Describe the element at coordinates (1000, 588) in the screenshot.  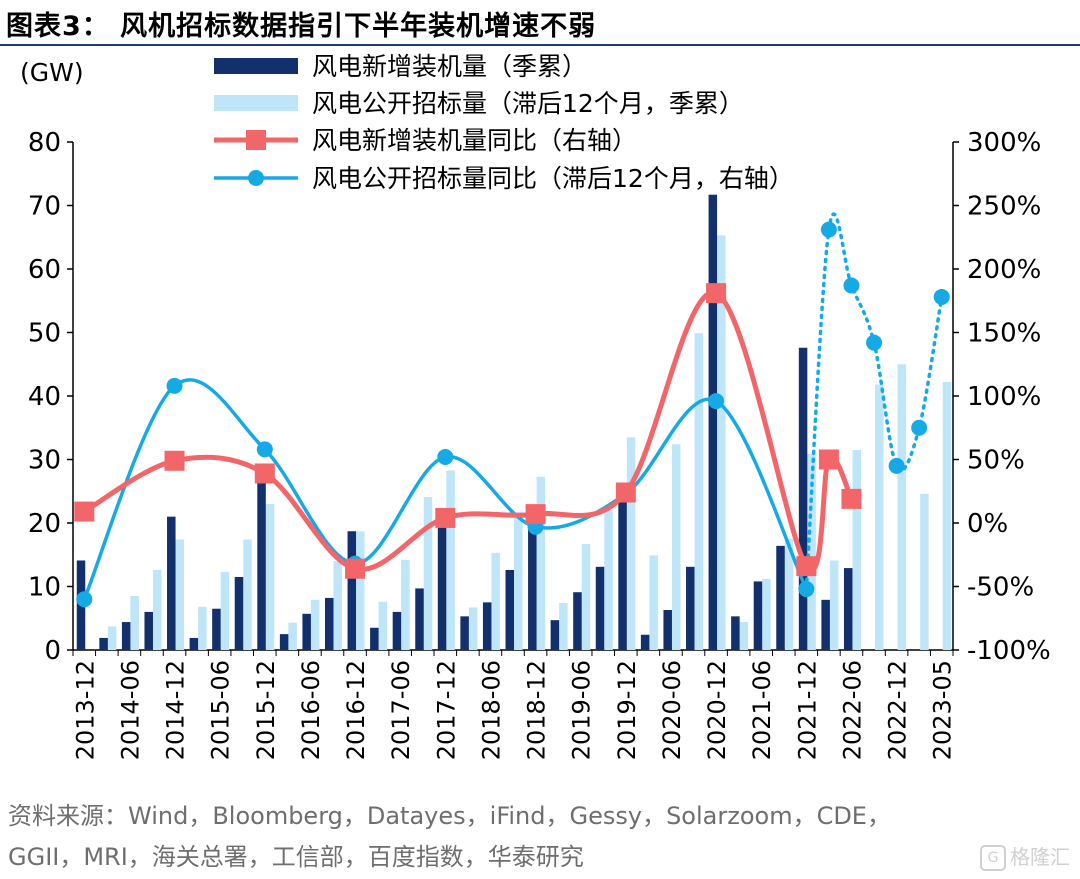
I see `y2-tick-label: -50%` at that location.